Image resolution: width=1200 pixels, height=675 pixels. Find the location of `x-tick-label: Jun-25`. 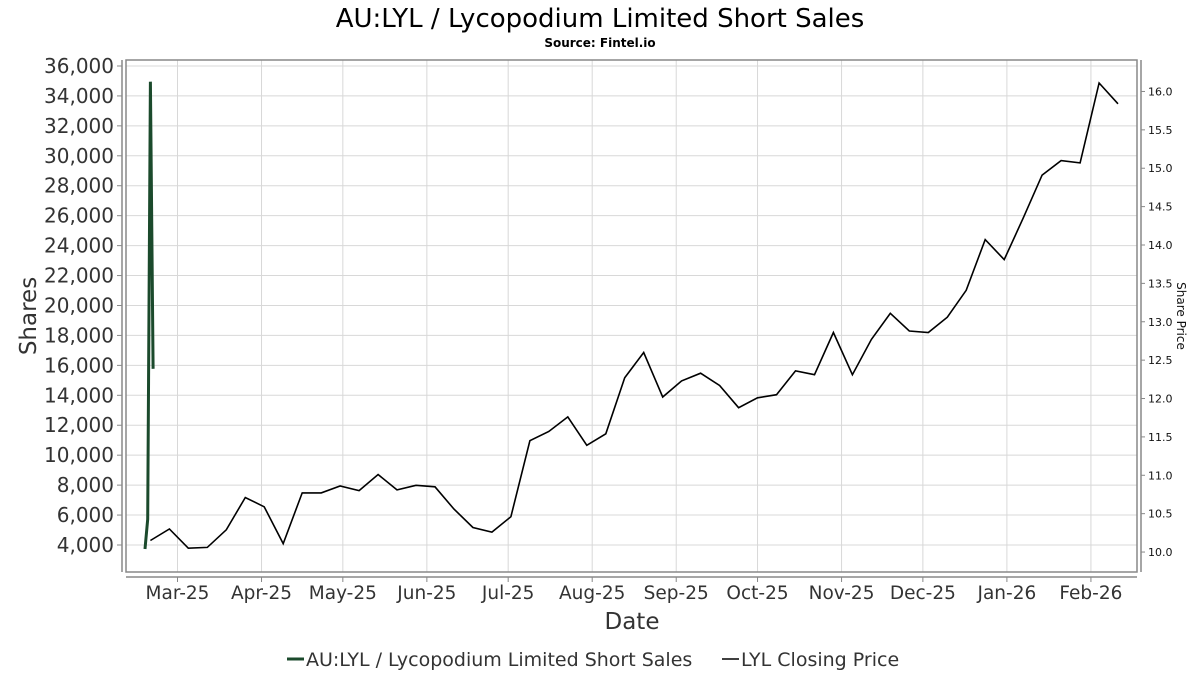

x-tick-label: Jun-25 is located at coordinates (426, 593).